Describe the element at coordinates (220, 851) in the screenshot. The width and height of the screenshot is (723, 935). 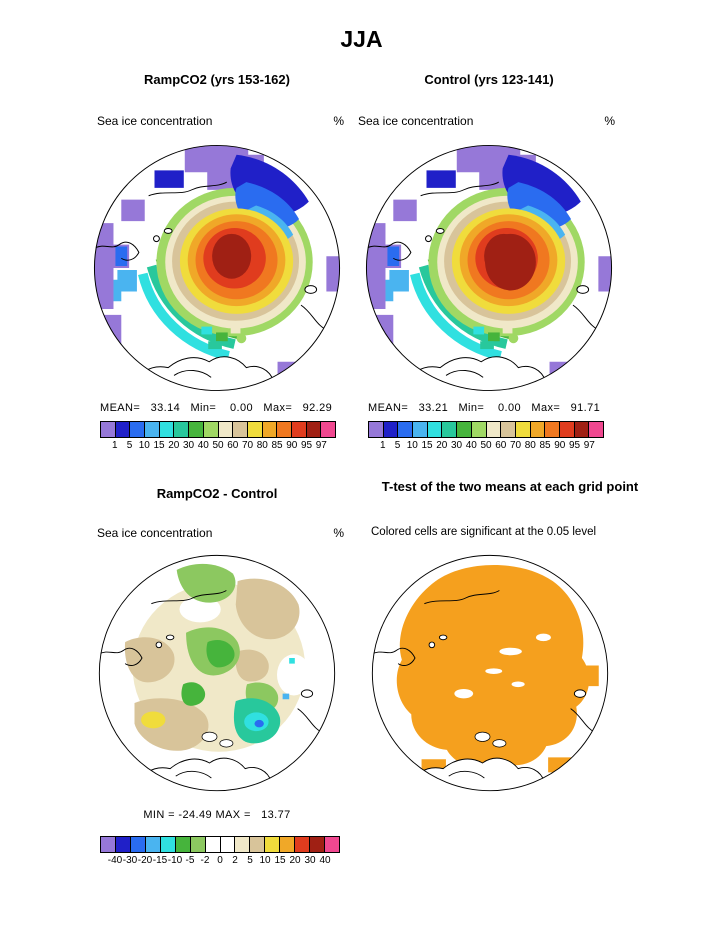
I see `difference-colorbar: -40 -30 -20 -15 -10 -5 -2 0 2 5 10 15 20 30 40` at that location.